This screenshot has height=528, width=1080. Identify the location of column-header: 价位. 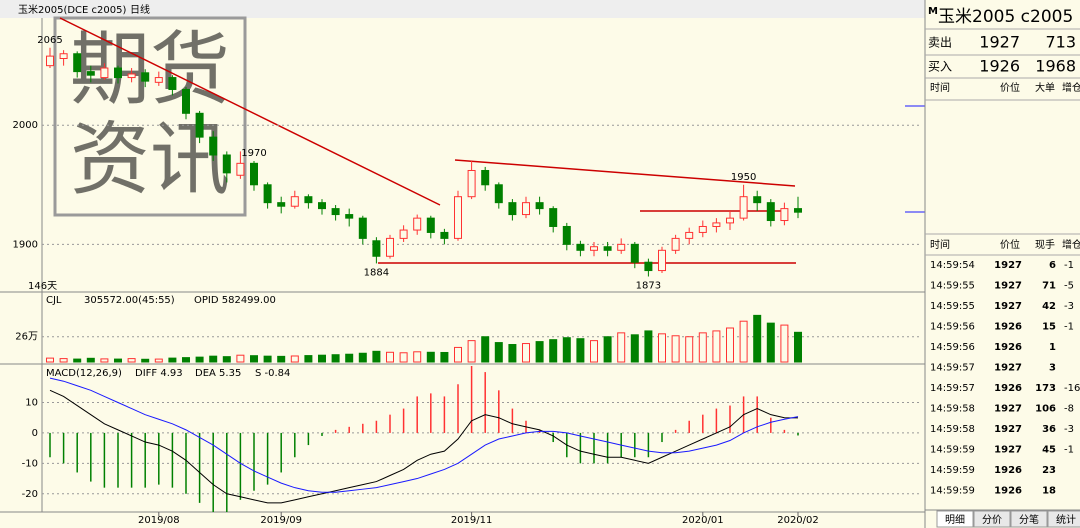
(1010, 87).